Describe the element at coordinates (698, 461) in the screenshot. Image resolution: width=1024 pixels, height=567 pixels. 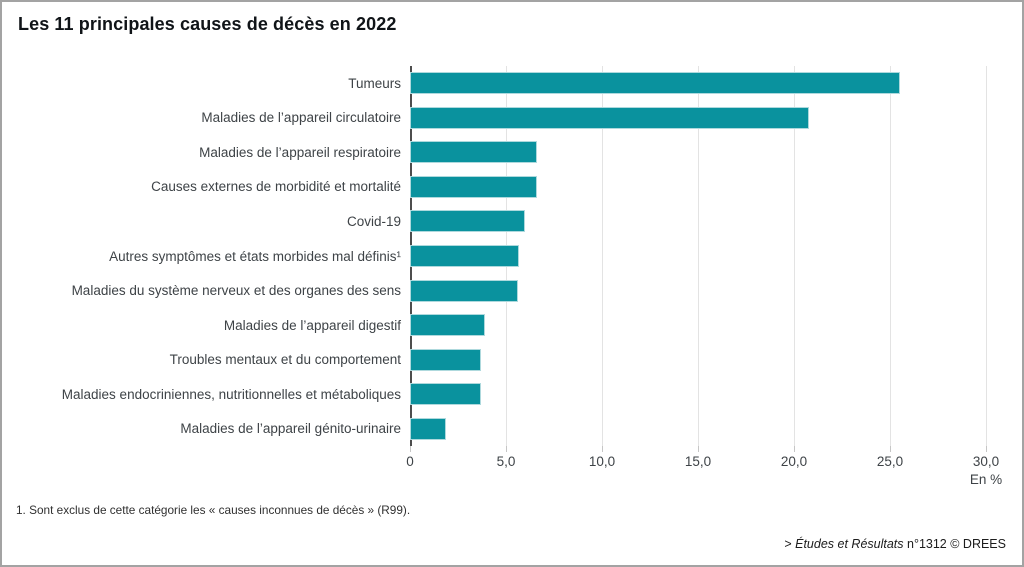
I see `xtick-label: 15,0` at that location.